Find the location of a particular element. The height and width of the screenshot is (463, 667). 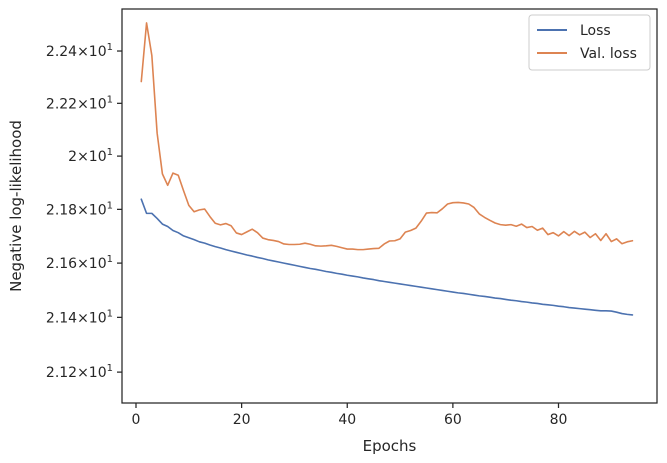

x-tick-label: 20 is located at coordinates (242, 420).